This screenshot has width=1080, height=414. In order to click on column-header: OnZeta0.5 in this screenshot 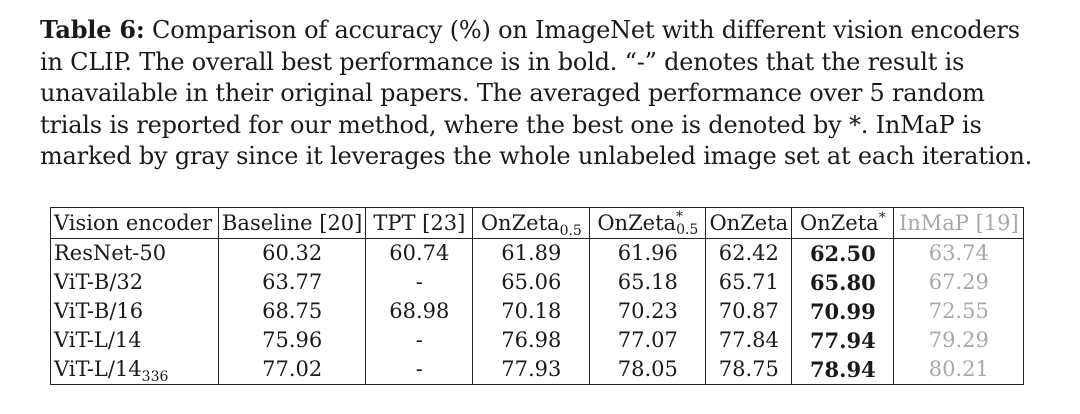, I will do `click(531, 223)`.